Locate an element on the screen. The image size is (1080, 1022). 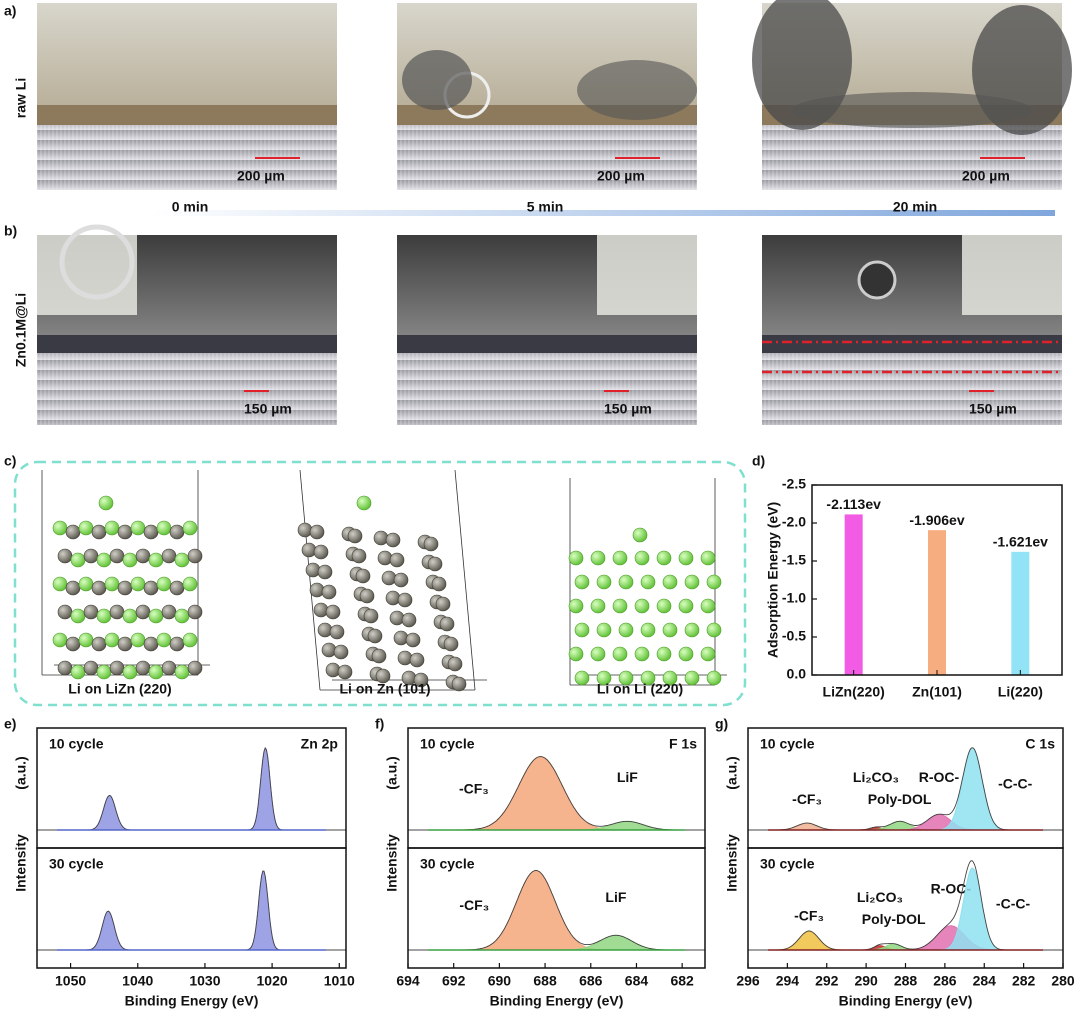
y-tick-label: -1.0 is located at coordinates (794, 598).